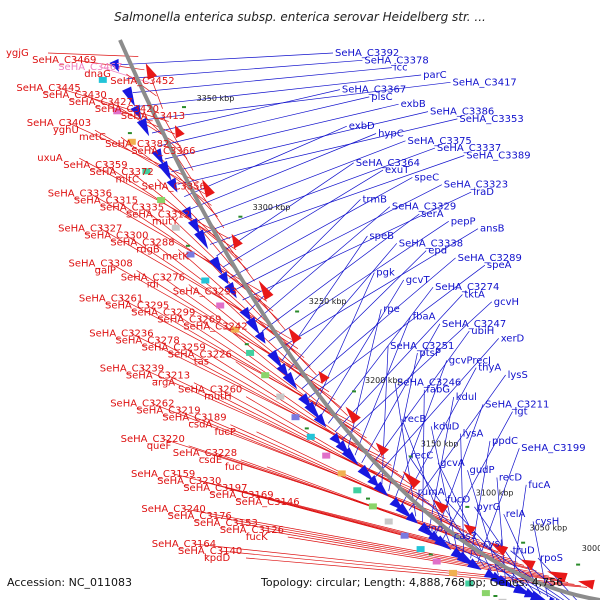 The height and width of the screenshot is (600, 600). I want to click on forward-gene-label: idi, so click(153, 285).